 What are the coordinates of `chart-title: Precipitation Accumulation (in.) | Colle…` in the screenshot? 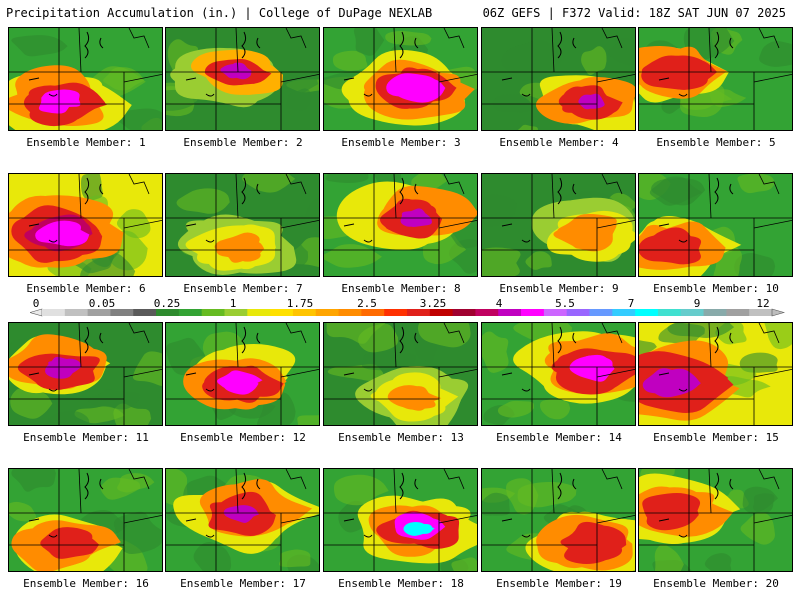 It's located at (219, 13).